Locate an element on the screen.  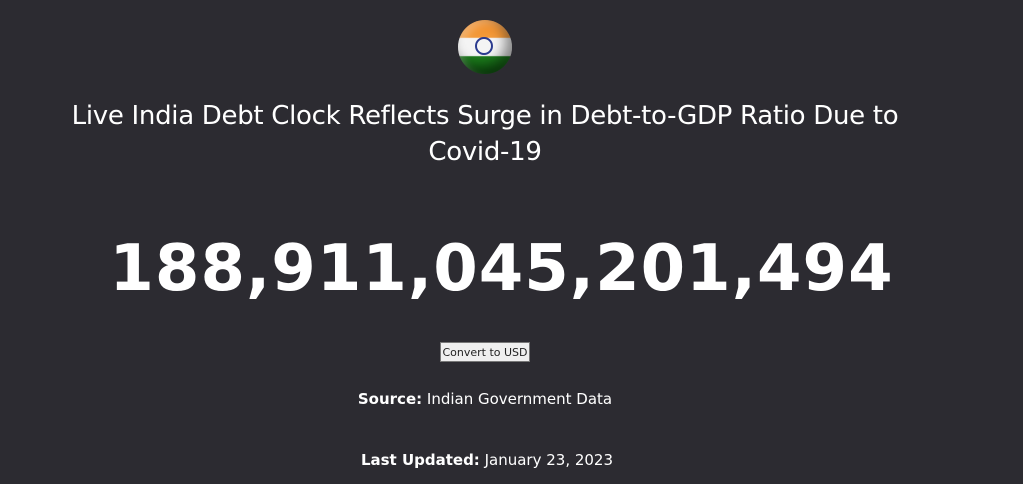
convert-to-usd-button: Convert to USD is located at coordinates (485, 352).